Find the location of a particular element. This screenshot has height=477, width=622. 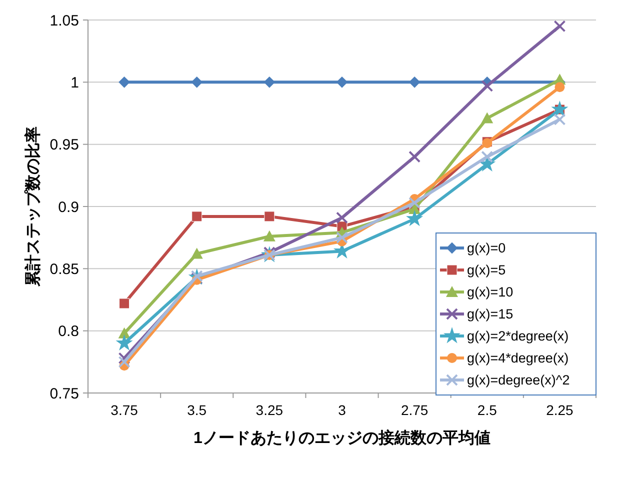

x-tick-label: 3.75 is located at coordinates (124, 410).